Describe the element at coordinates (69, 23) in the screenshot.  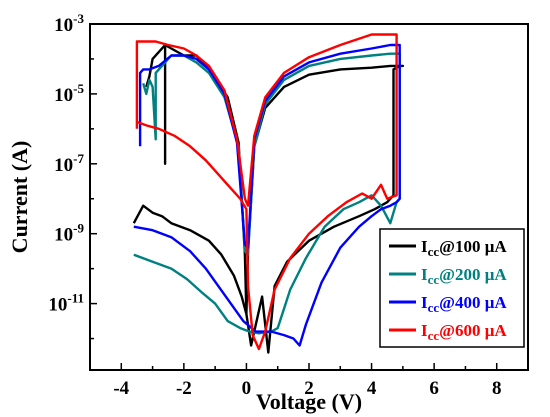
I see `y-tick-label: 10⁻³` at that location.